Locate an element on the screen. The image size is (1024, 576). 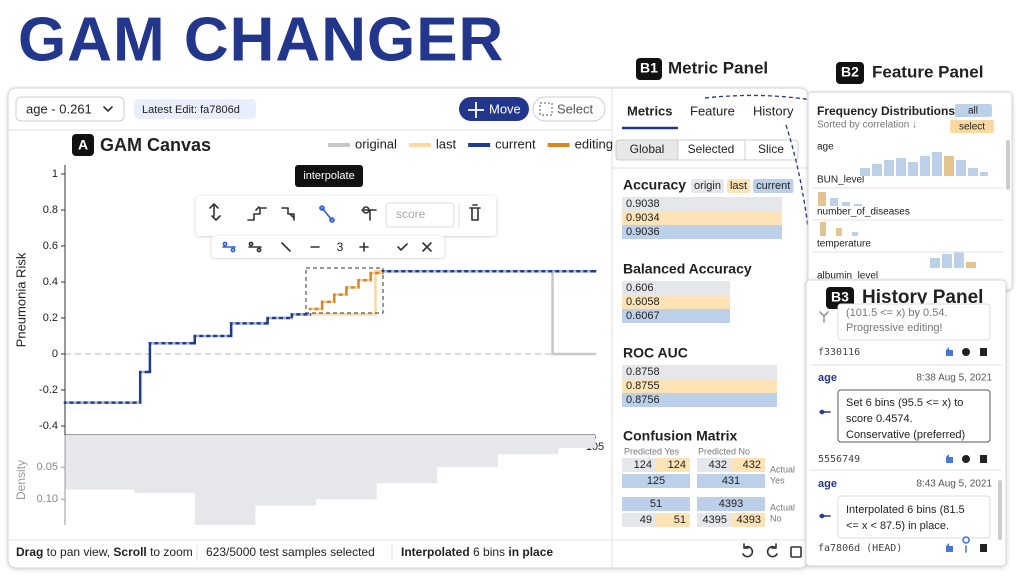
scope: Global is located at coordinates (647, 149).